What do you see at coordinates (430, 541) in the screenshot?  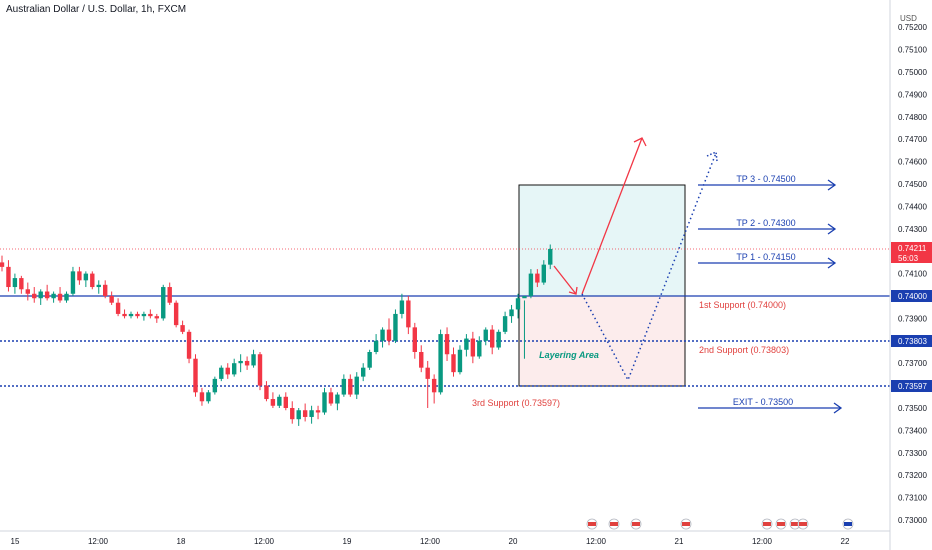 I see `time-axis: 15 12:00 18 12:00 19 12:00 20 12:00 21 12:00 22` at bounding box center [430, 541].